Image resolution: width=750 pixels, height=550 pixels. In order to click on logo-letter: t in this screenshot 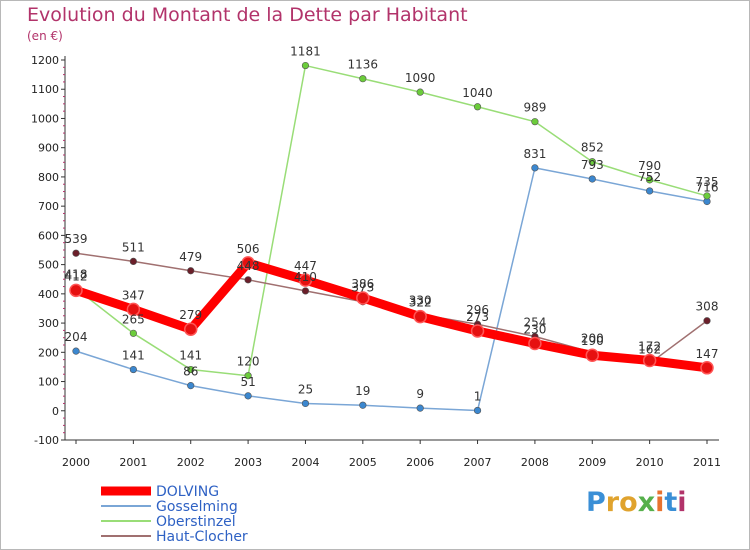, I will do `click(671, 502)`.